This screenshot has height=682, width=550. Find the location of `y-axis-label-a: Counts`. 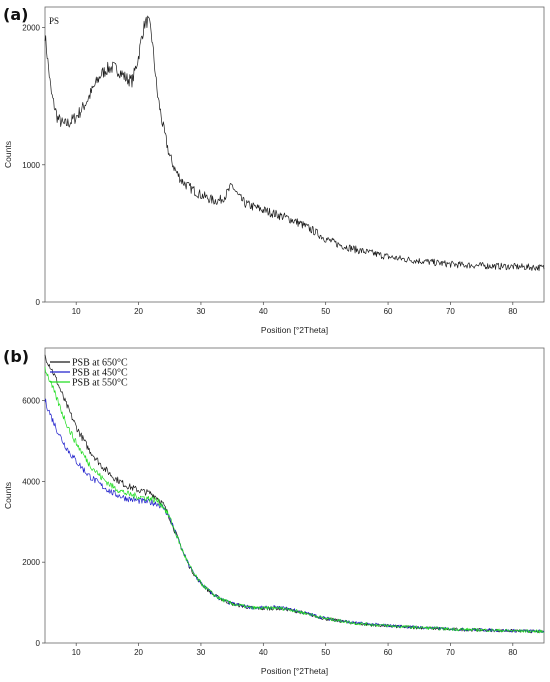

y-axis-label-a: Counts is located at coordinates (8, 154).